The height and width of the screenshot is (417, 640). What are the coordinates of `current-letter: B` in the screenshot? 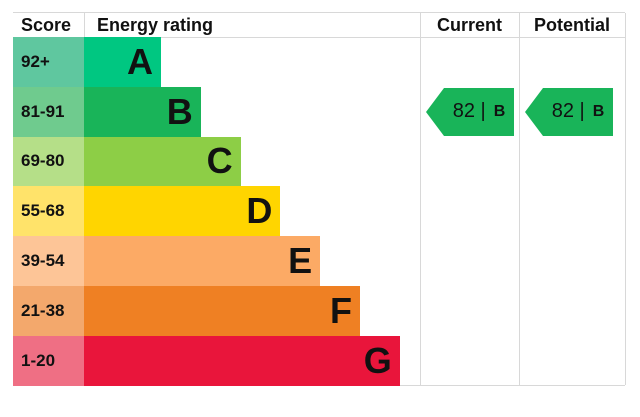 It's located at (499, 111).